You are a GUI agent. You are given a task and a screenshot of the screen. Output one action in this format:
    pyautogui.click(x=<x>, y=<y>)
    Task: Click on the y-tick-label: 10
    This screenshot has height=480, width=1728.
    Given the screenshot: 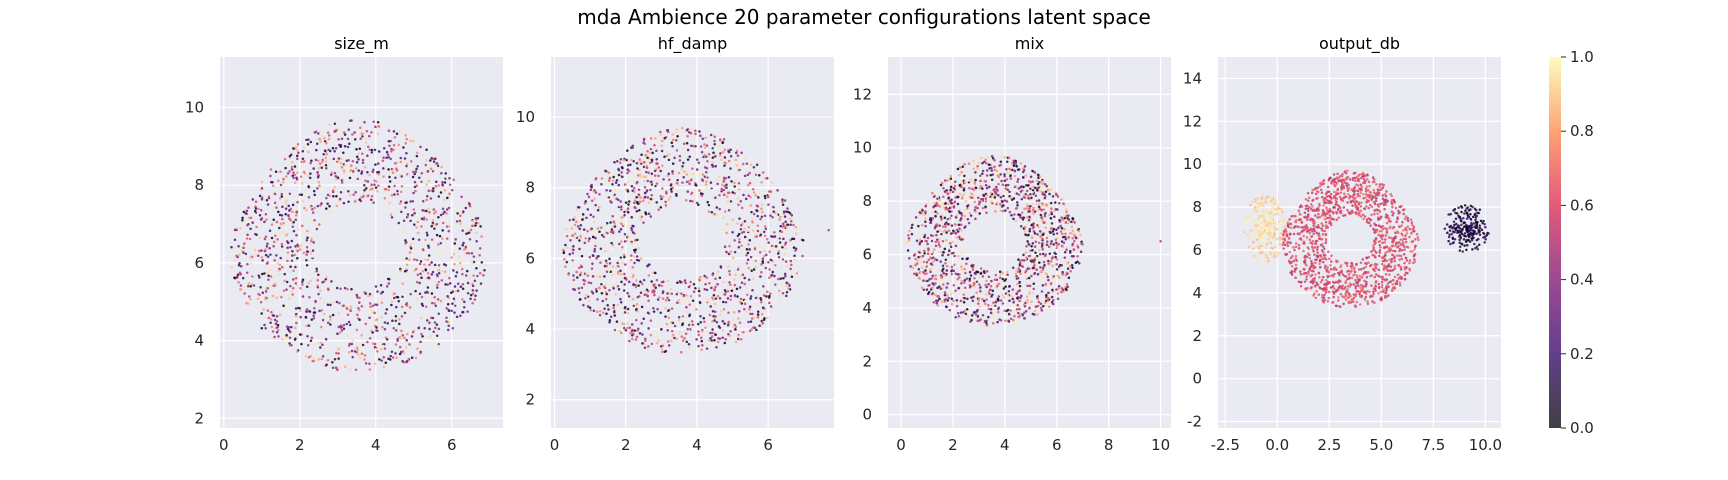 What is the action you would take?
    pyautogui.click(x=194, y=108)
    